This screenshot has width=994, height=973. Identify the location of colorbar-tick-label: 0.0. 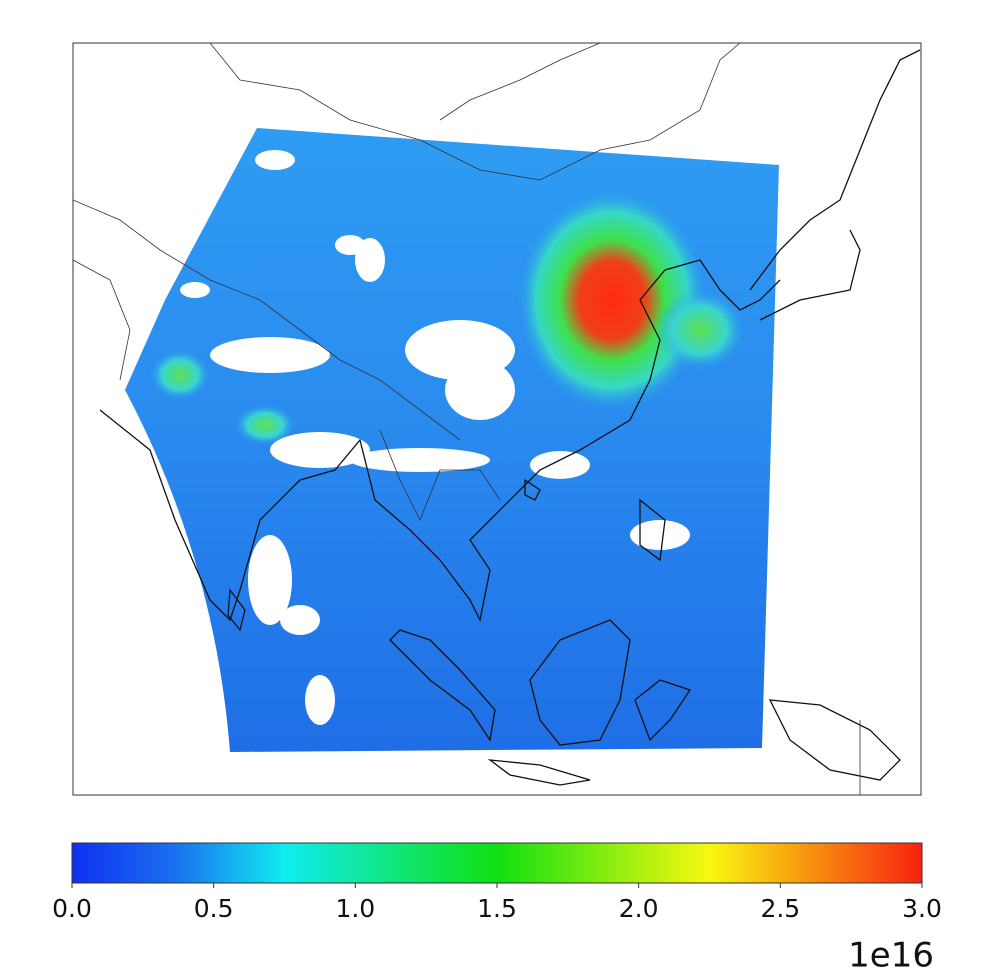
(72, 908).